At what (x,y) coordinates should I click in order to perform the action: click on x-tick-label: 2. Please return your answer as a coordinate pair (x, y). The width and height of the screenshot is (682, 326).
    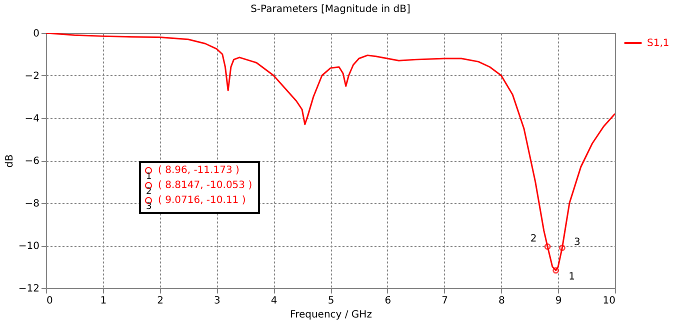
    Looking at the image, I should click on (160, 301).